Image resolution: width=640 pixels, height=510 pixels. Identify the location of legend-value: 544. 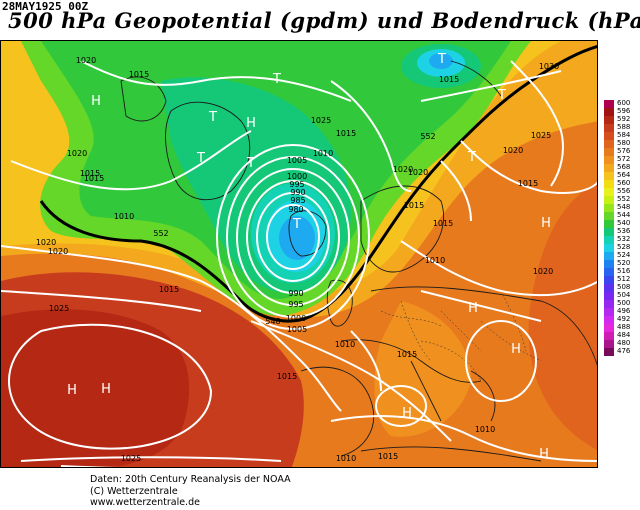
(624, 215).